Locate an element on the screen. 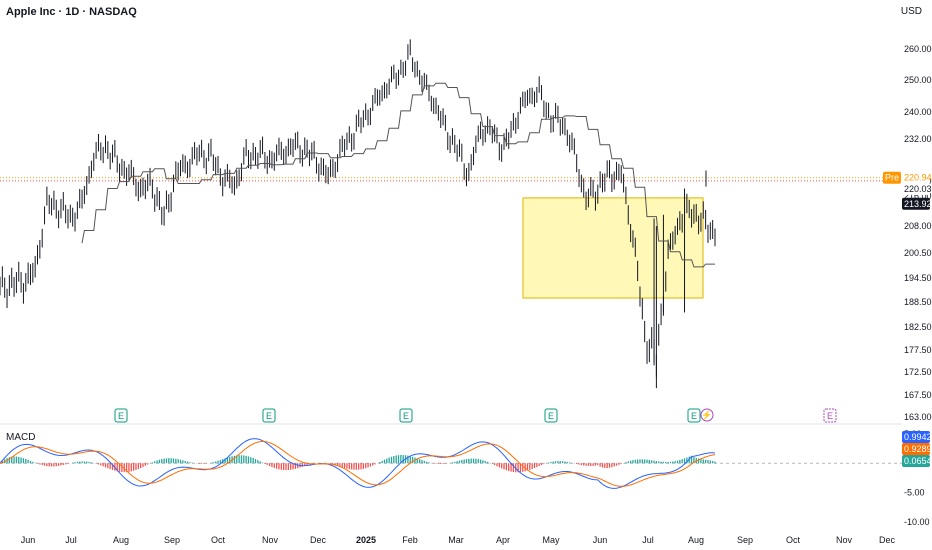 The width and height of the screenshot is (932, 550). price-axis-tick: 200.50 is located at coordinates (918, 253).